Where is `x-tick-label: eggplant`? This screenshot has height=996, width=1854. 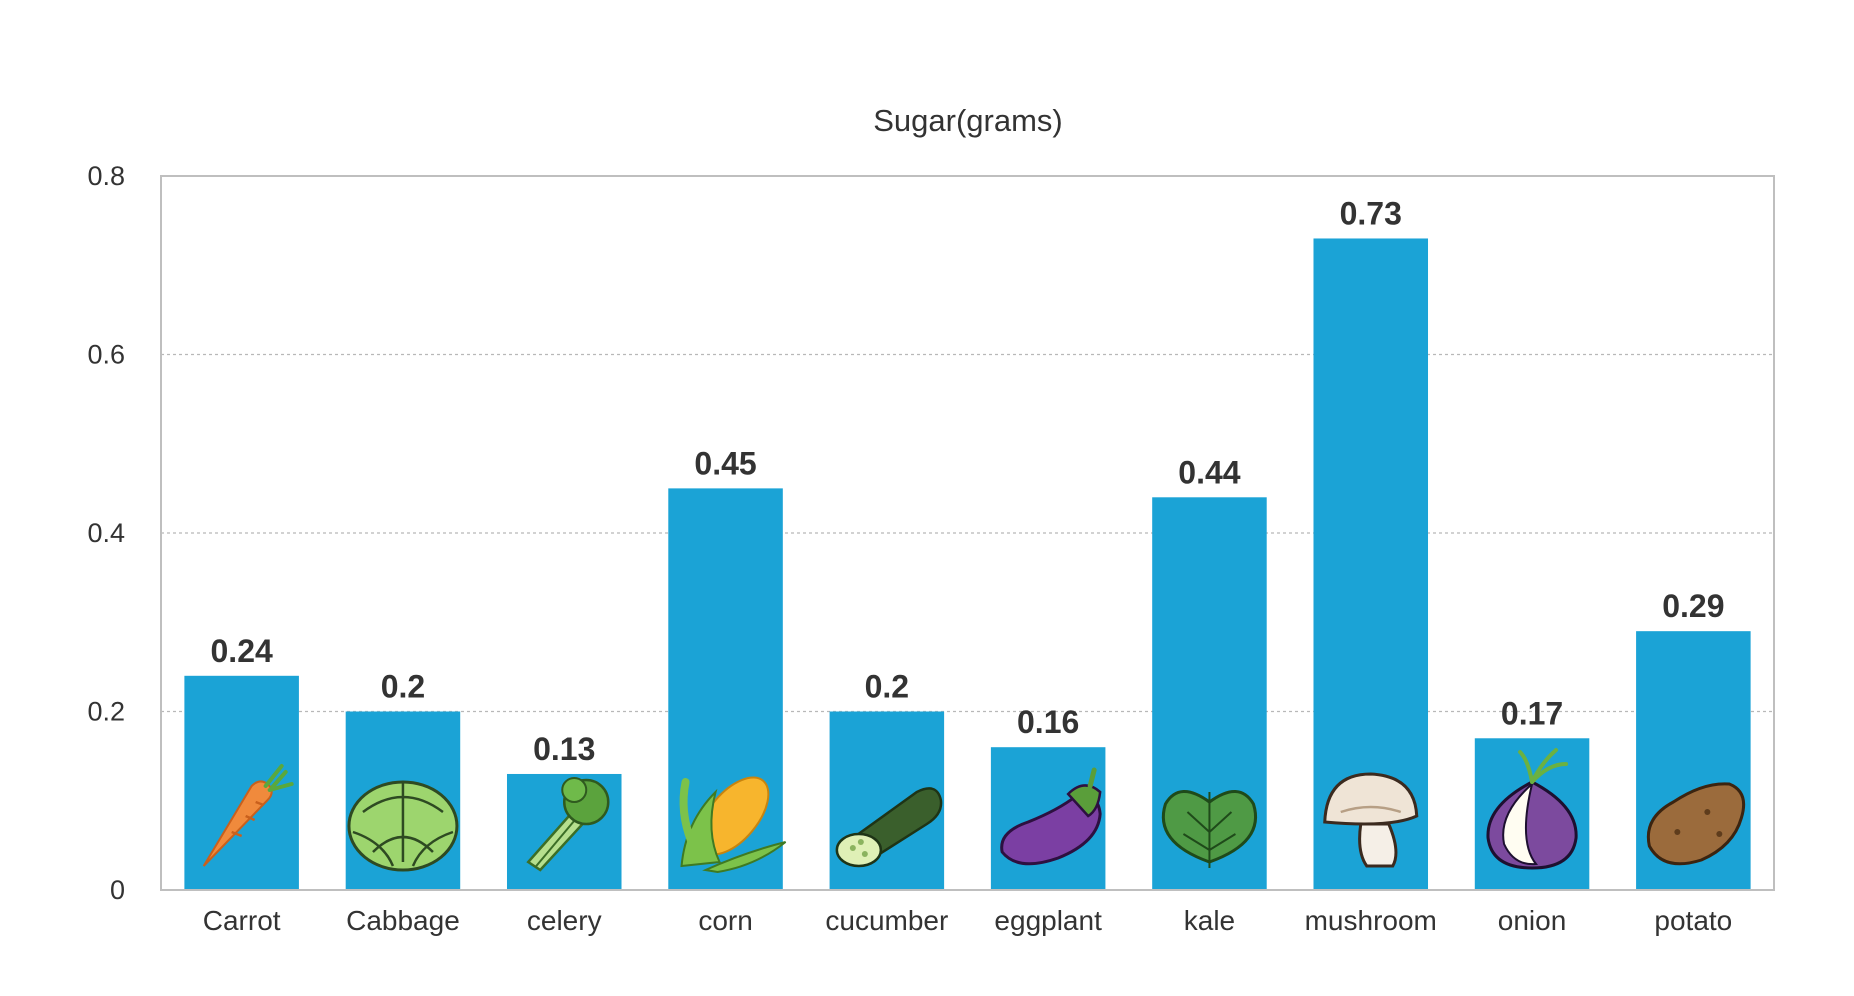 x-tick-label: eggplant is located at coordinates (1048, 920).